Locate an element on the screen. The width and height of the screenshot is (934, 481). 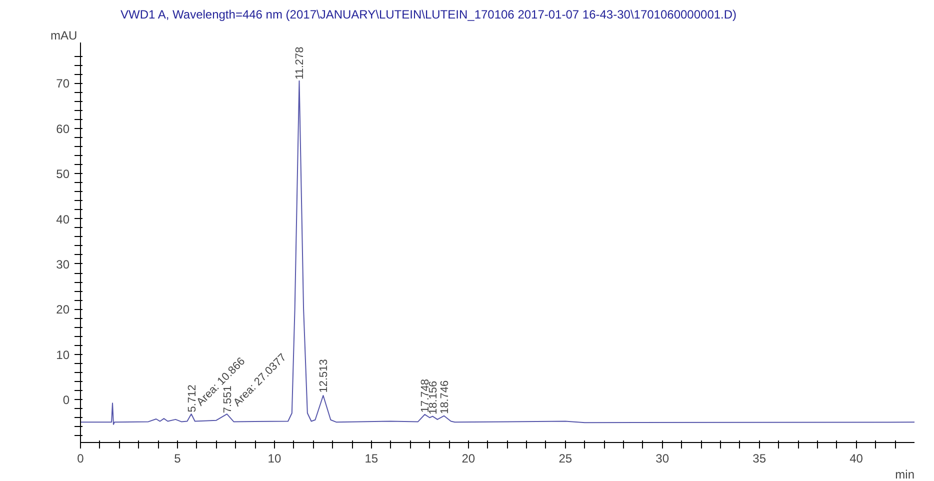
annotation: 7.551 is located at coordinates (228, 400).